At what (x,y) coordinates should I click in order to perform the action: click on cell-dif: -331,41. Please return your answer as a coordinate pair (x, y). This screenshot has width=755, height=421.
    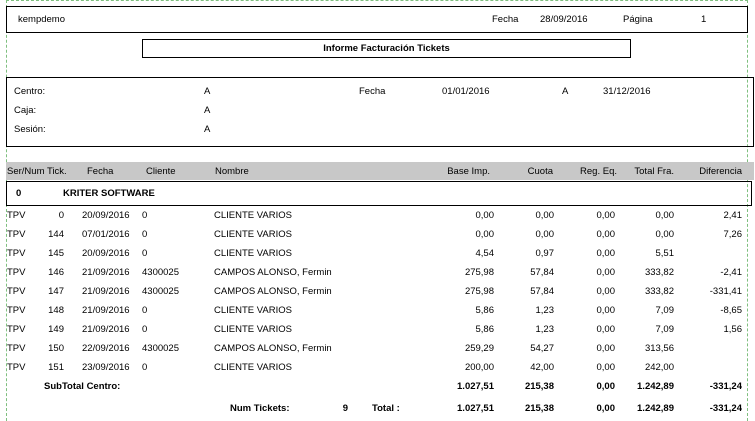
    Looking at the image, I should click on (725, 291).